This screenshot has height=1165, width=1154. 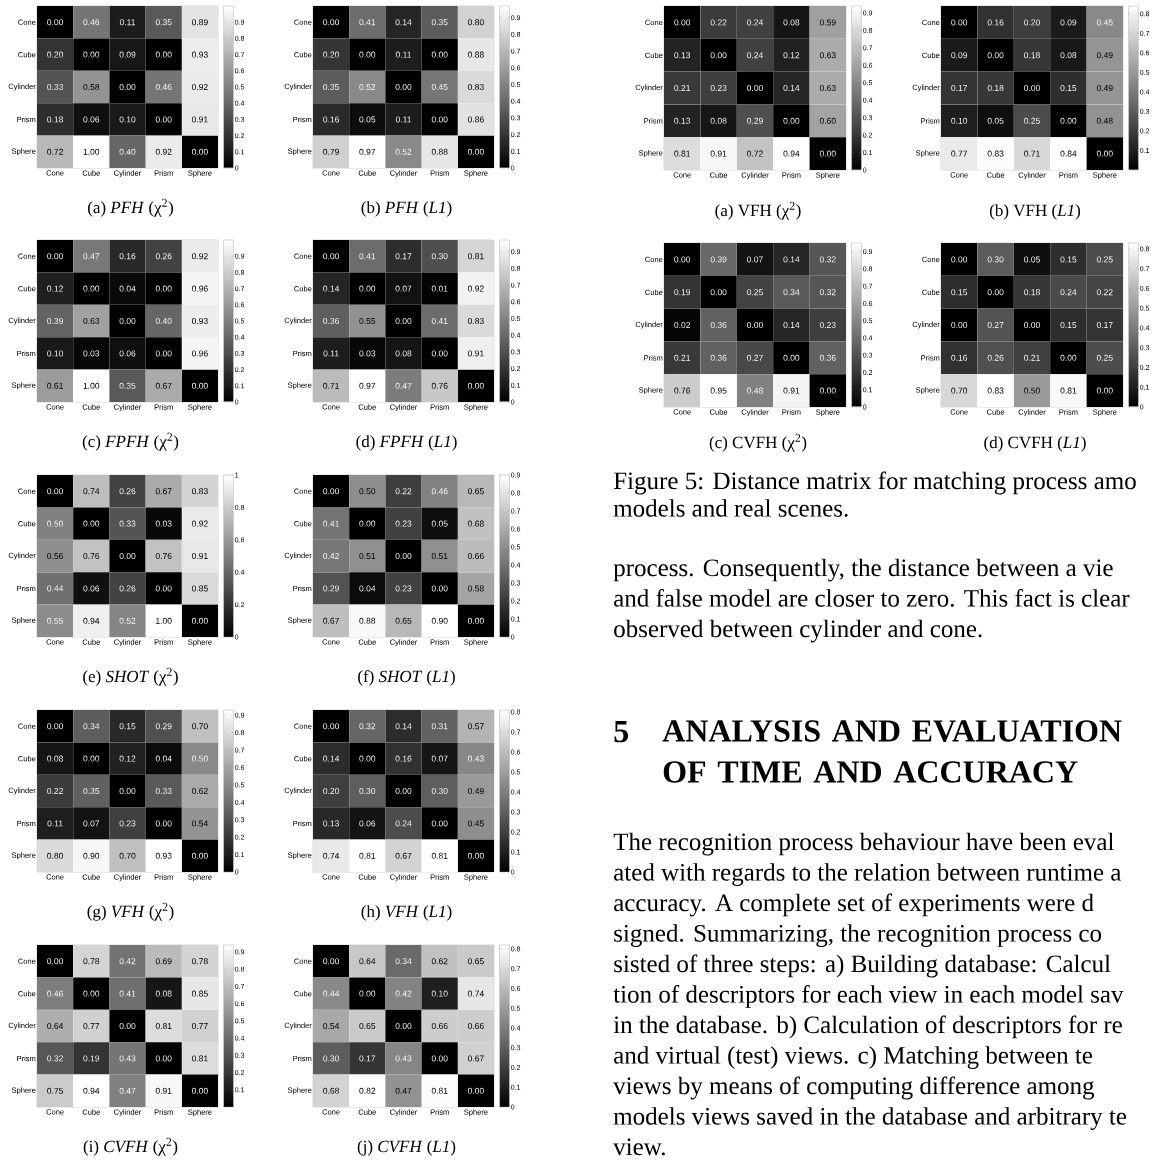 What do you see at coordinates (863, 844) in the screenshot?
I see `text: The recognition process behaviour have been eval` at bounding box center [863, 844].